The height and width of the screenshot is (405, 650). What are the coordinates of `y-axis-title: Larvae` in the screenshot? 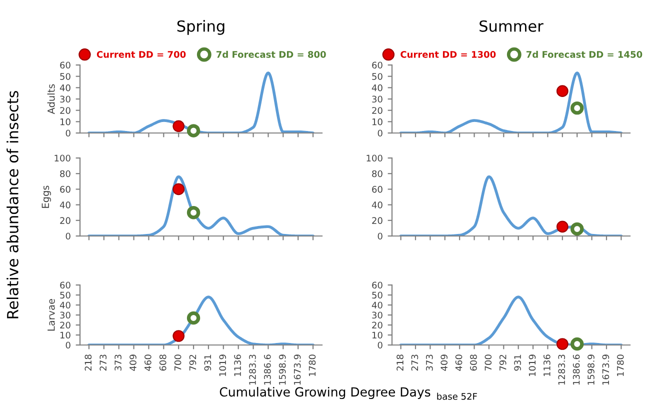 It's located at (51, 314).